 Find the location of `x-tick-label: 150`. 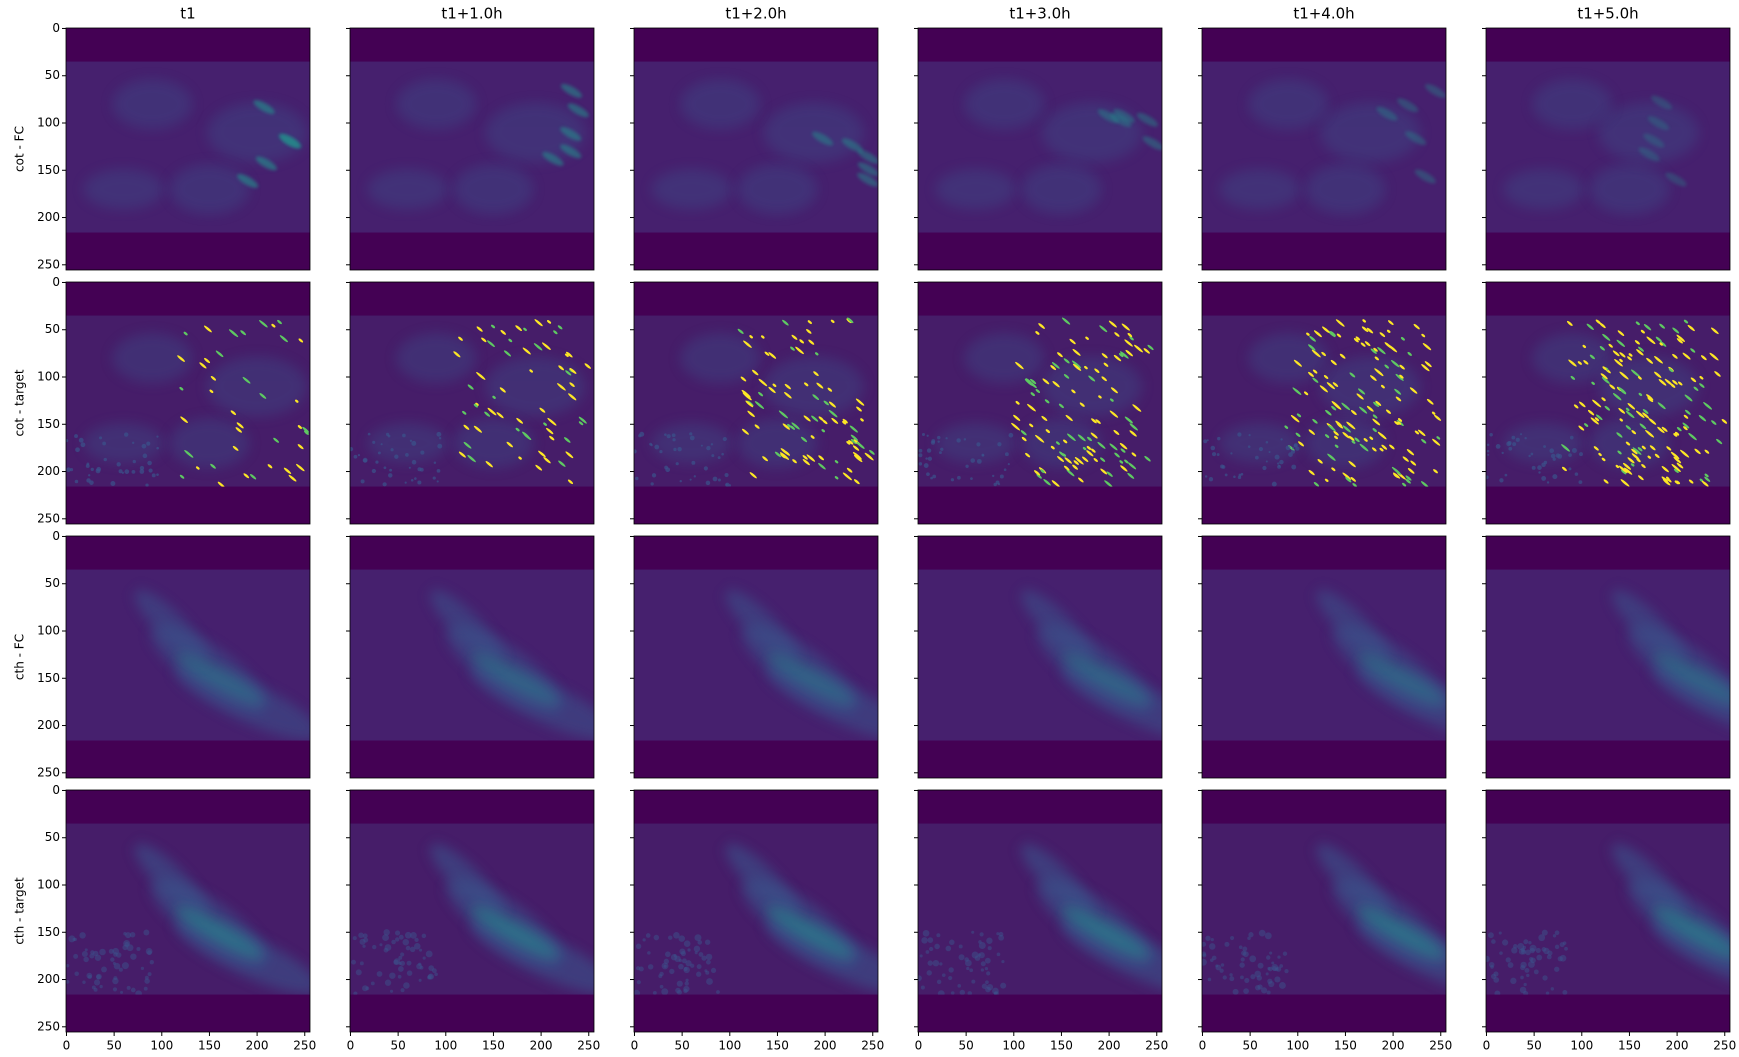

x-tick-label: 150 is located at coordinates (1629, 1046).